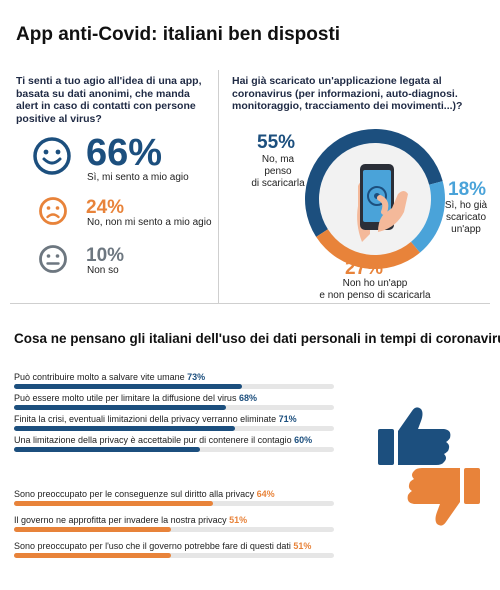  Describe the element at coordinates (218, 187) in the screenshot. I see `vertical-divider` at that location.